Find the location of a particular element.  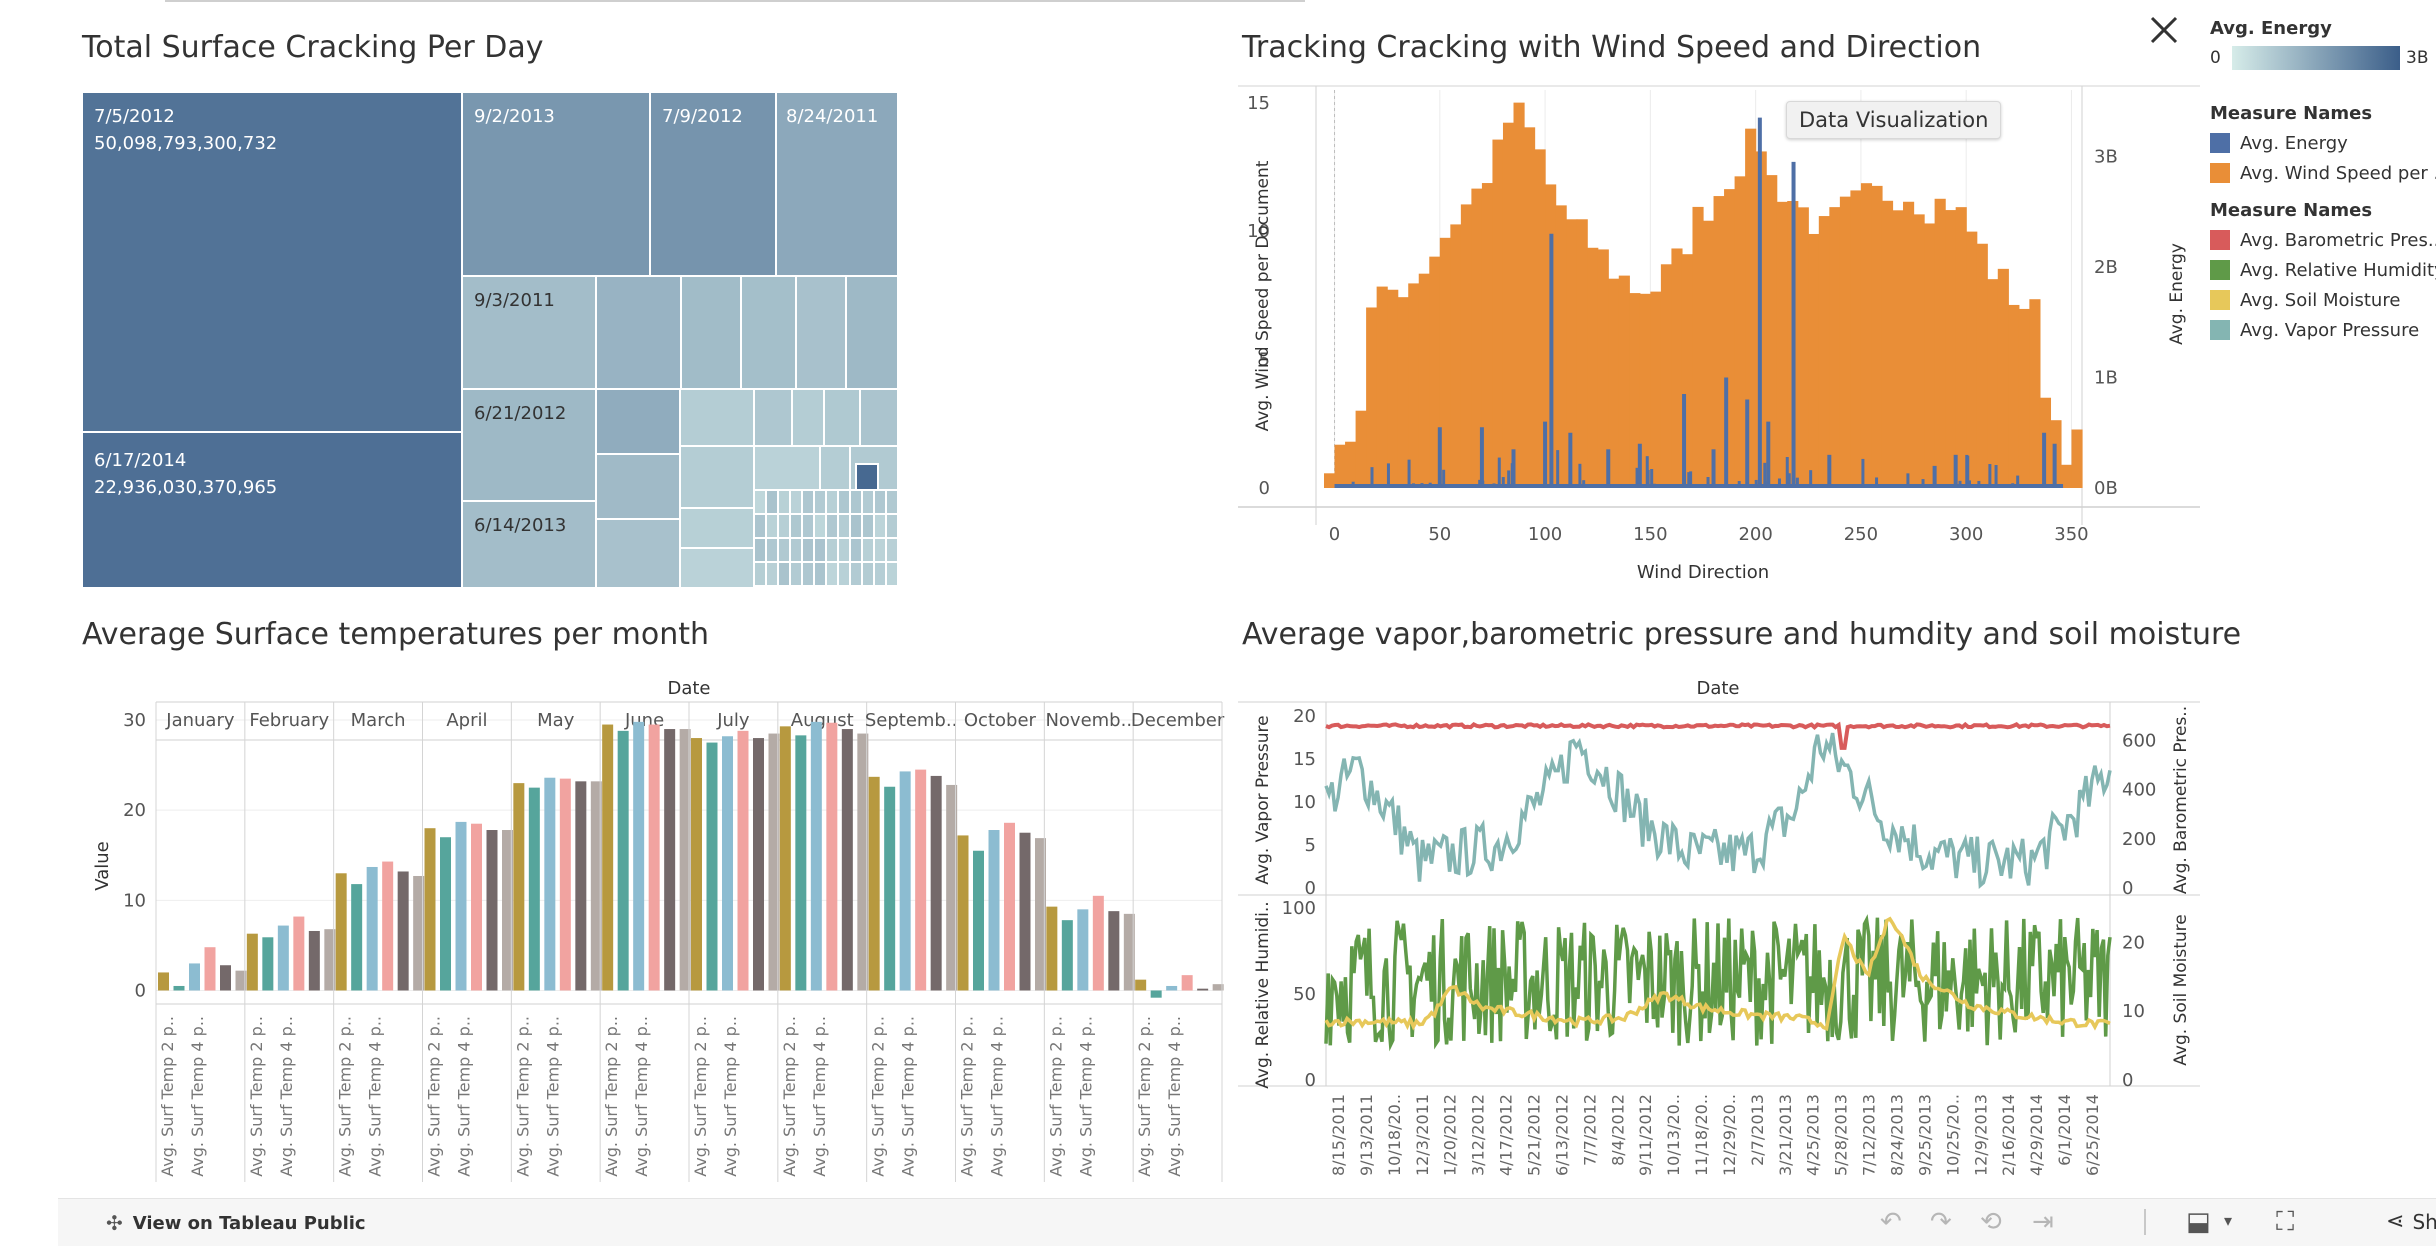

undo-icon: ↶ is located at coordinates (1891, 1222).